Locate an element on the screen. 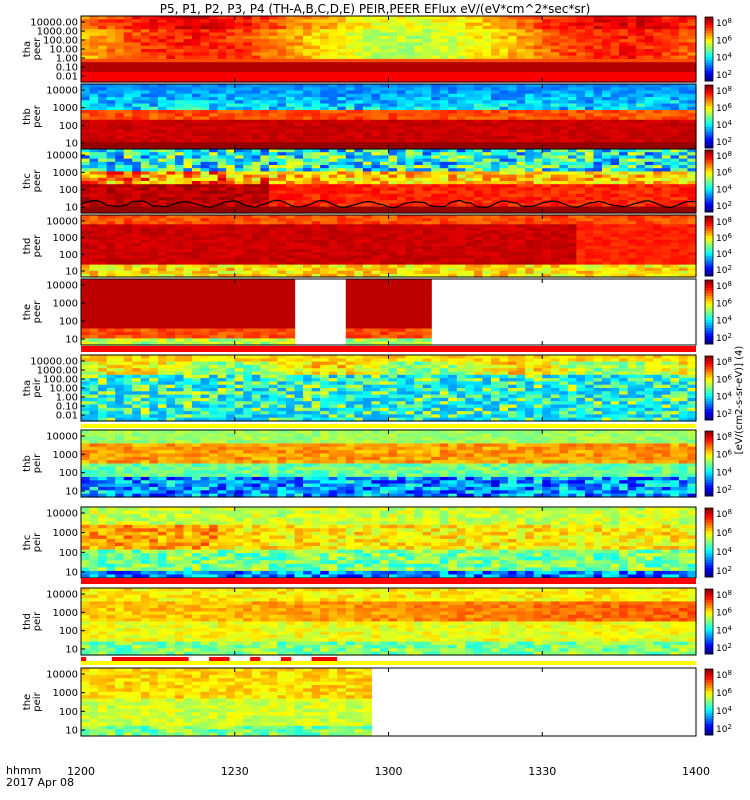 This screenshot has height=800, width=750. y-tick-label: 1000.00 is located at coordinates (57, 32).